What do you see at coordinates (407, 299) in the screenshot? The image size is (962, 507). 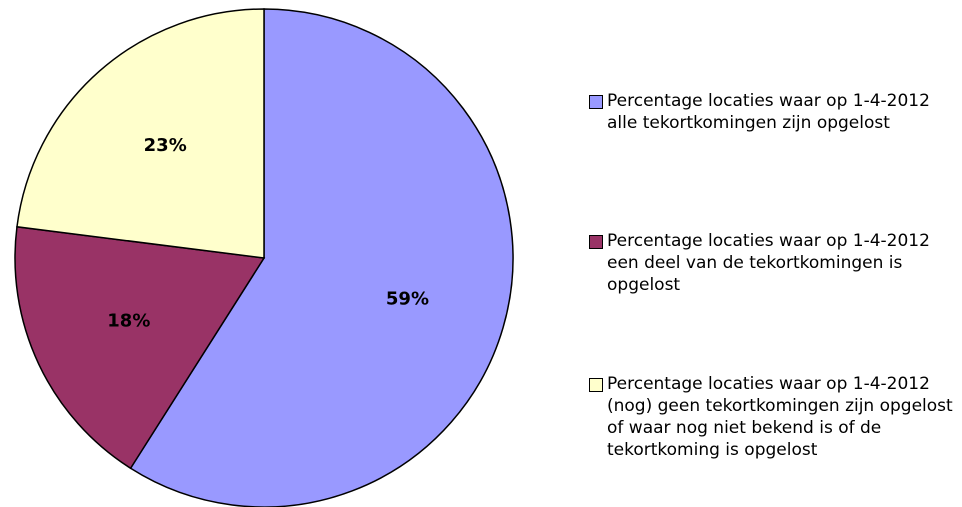 I see `data-label: 59%` at bounding box center [407, 299].